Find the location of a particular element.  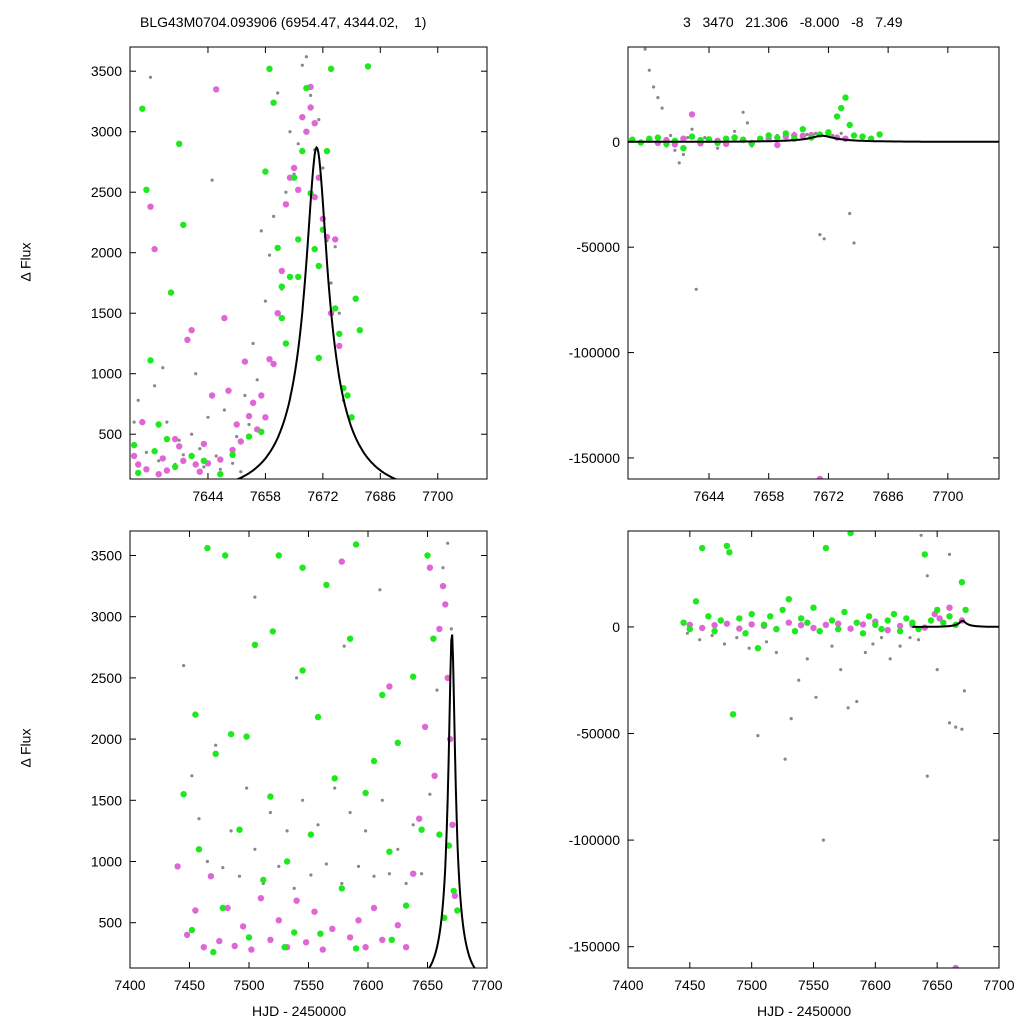

x-tick-label: 7550 is located at coordinates (308, 985).